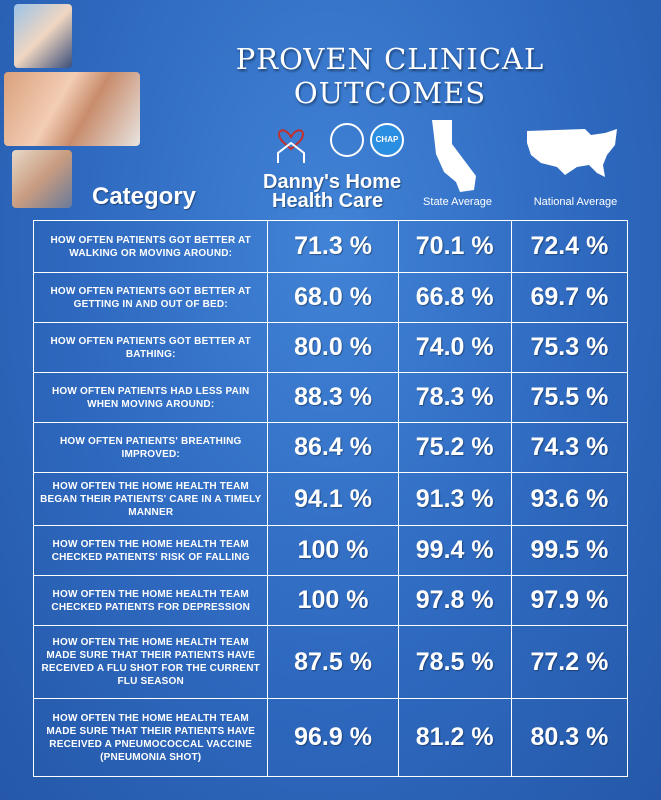 The height and width of the screenshot is (800, 661). I want to click on state-value: 97.8 %, so click(454, 600).